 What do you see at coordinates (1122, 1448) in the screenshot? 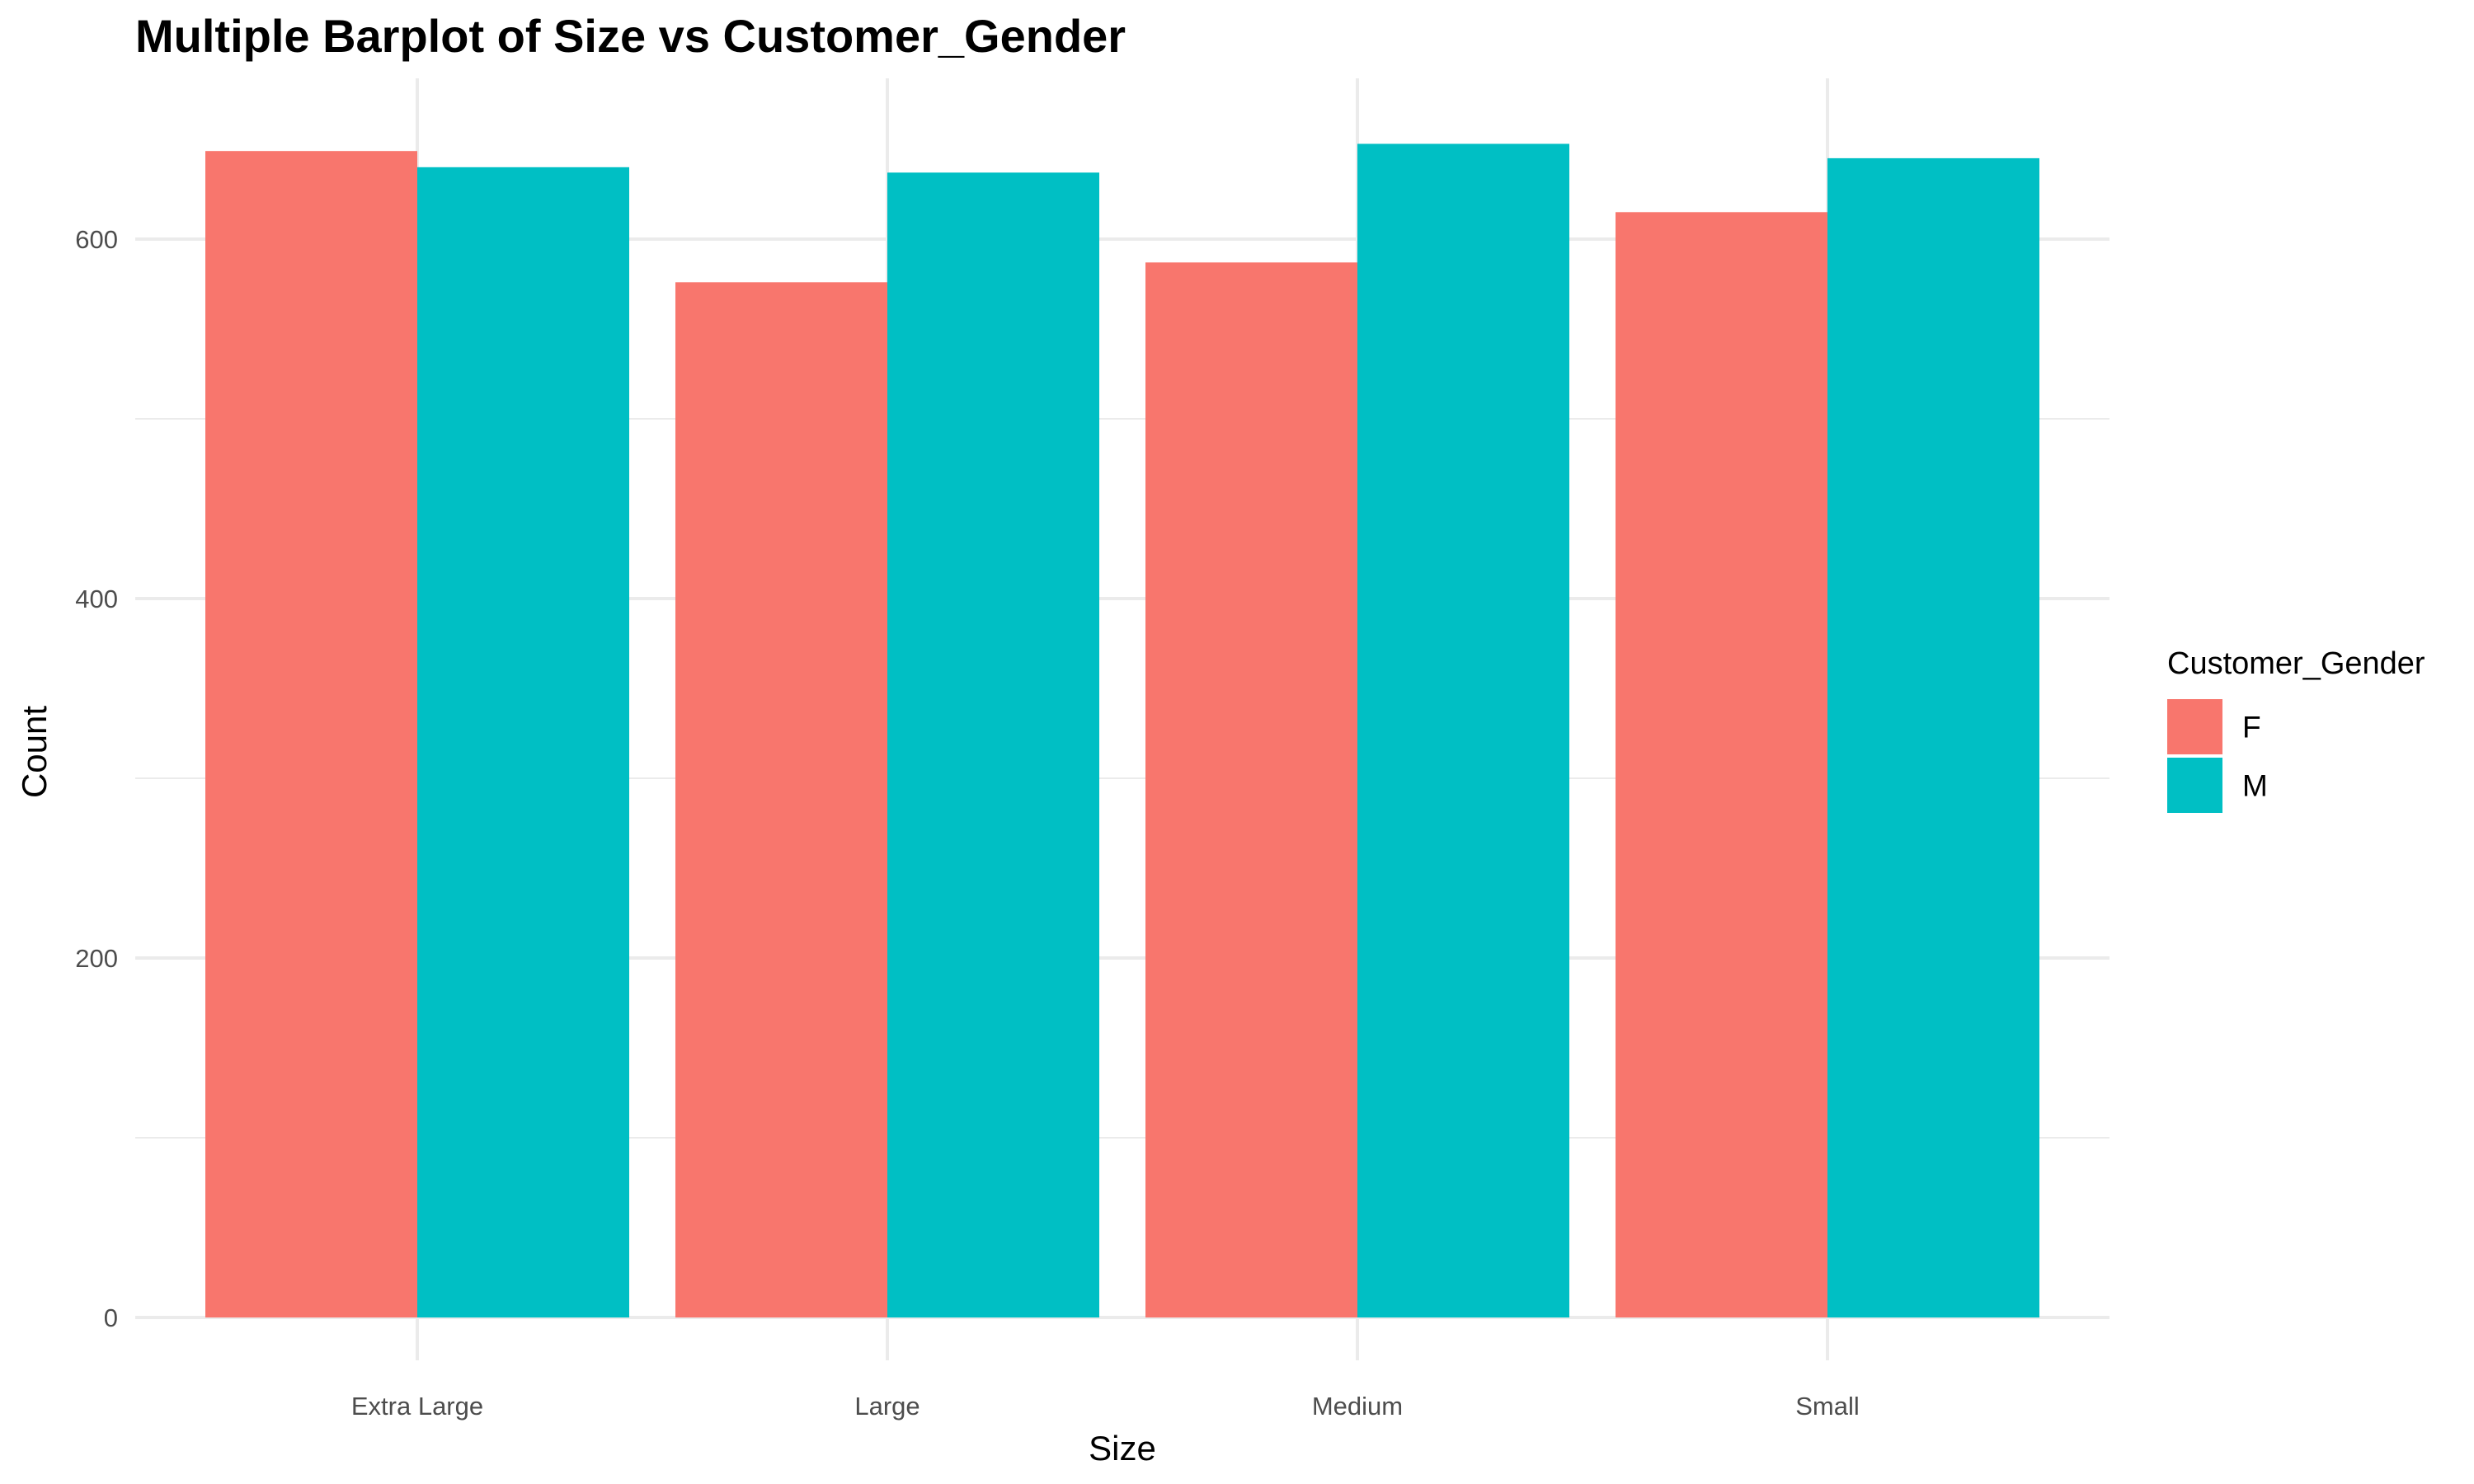
I see `x-axis-title: Size` at bounding box center [1122, 1448].